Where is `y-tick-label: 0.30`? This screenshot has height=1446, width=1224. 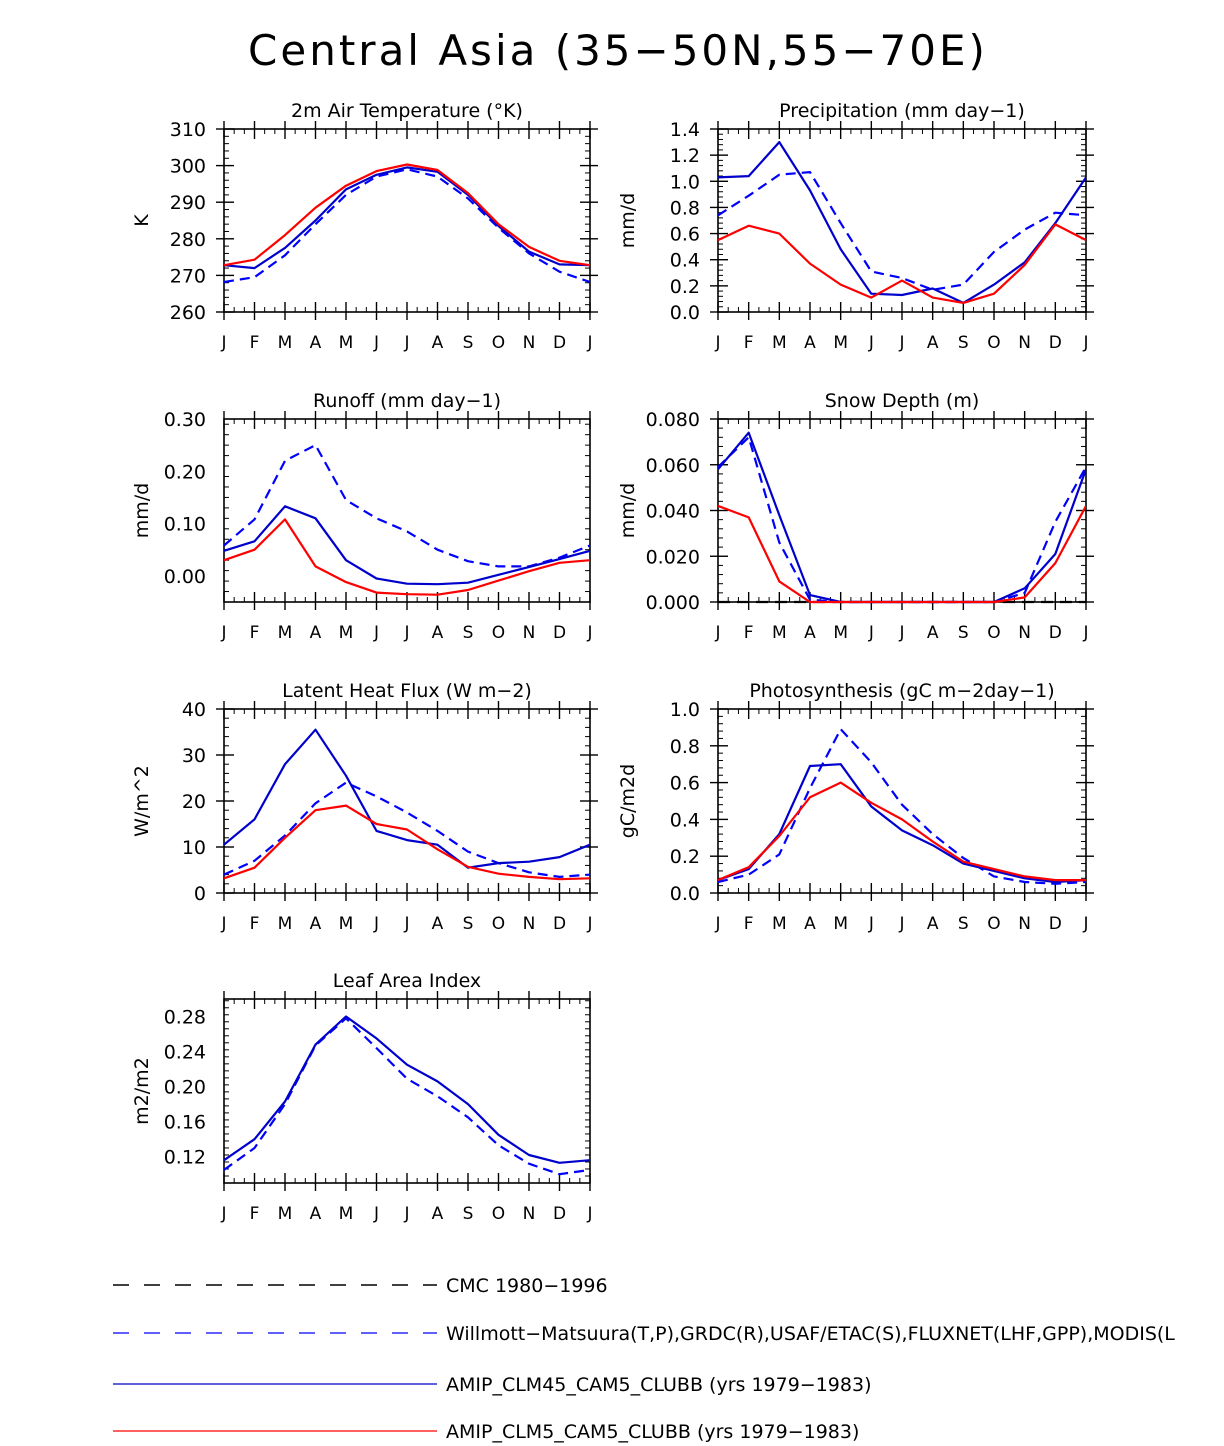 y-tick-label: 0.30 is located at coordinates (185, 420).